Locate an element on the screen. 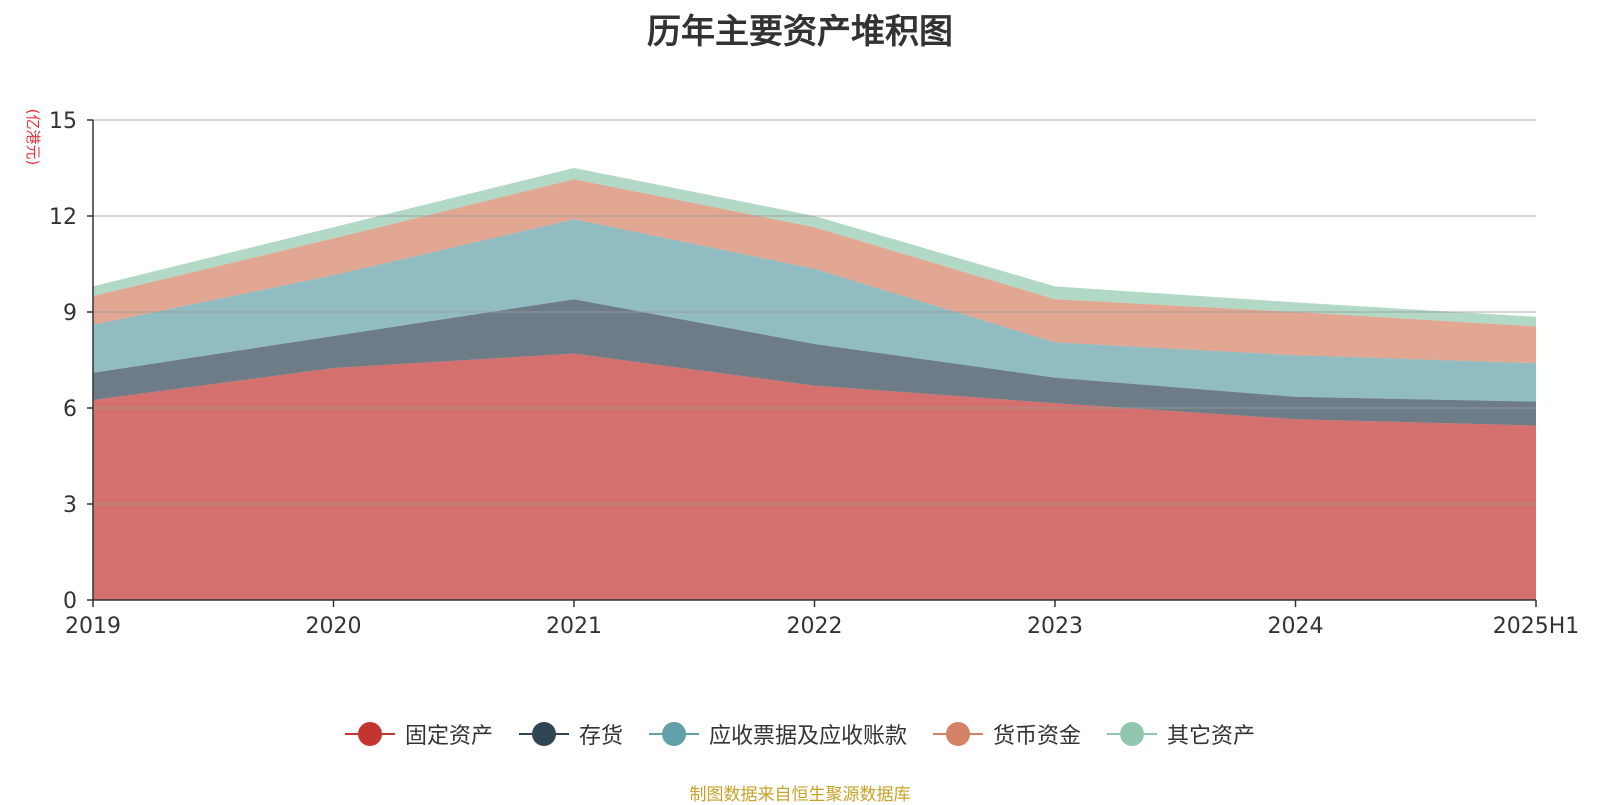 The width and height of the screenshot is (1600, 805). legend-item-0: 固定资产 is located at coordinates (418, 734).